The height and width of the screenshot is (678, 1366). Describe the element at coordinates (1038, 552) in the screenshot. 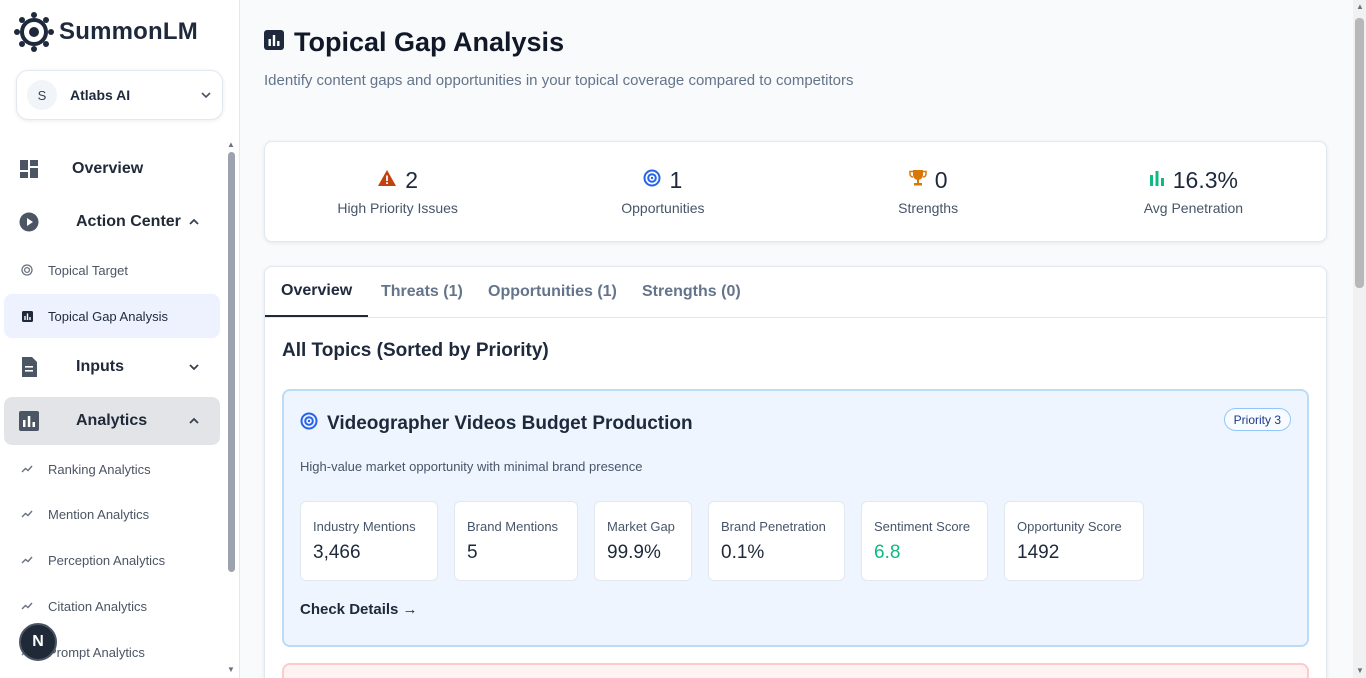

I see `metric-value: 1492` at that location.